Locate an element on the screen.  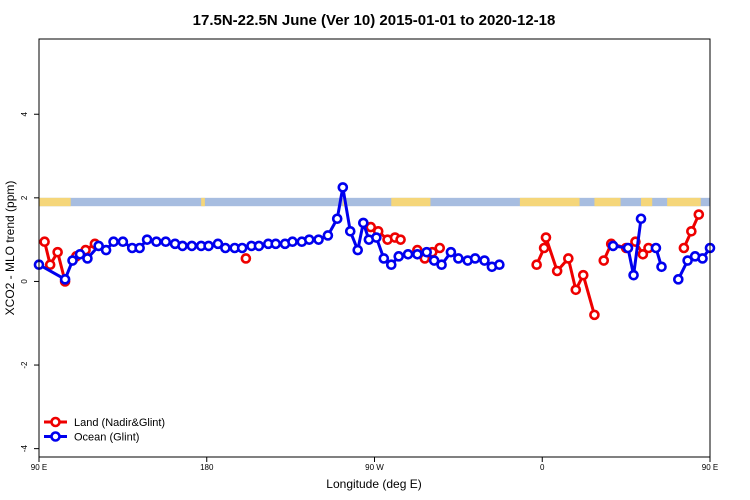
y-tick-label: -4 is located at coordinates (24, 449).